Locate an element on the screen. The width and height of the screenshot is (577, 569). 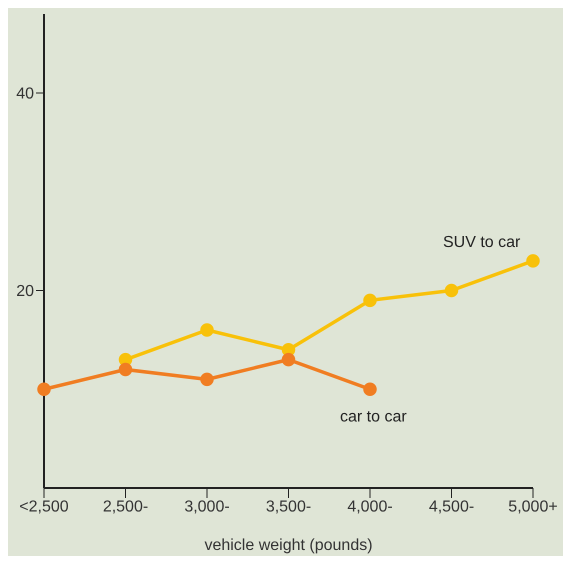
x-tick-label: 4,500- is located at coordinates (451, 507).